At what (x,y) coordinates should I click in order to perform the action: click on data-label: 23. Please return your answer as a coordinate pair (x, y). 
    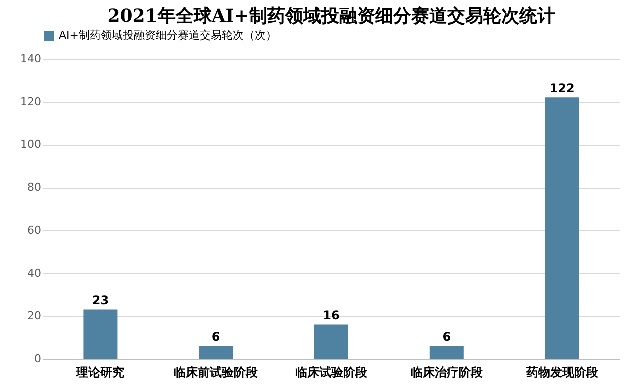
    Looking at the image, I should click on (101, 301).